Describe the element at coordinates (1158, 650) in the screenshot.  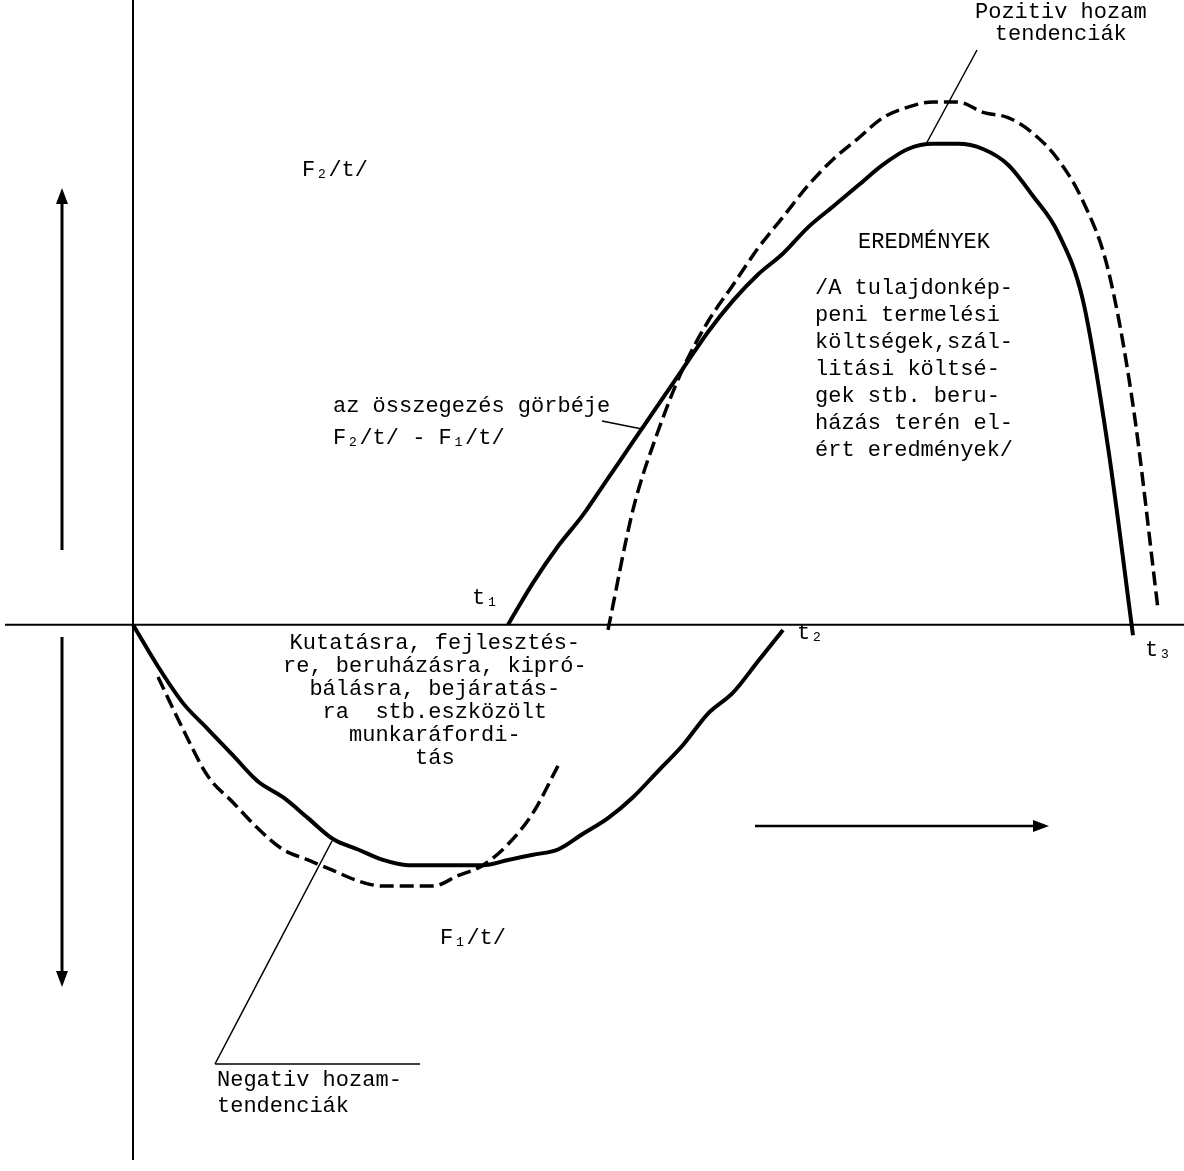
I see `annotation: t₃` at that location.